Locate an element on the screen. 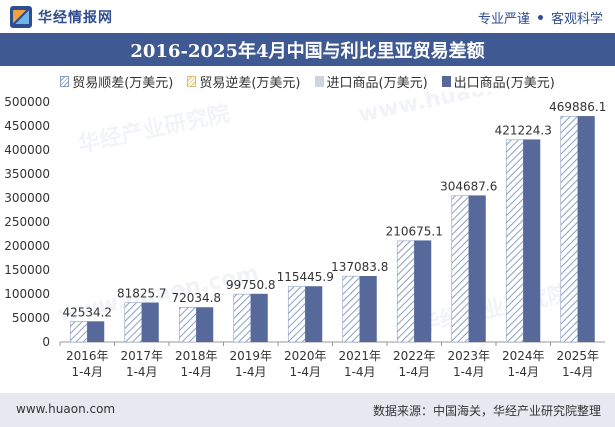 This screenshot has height=427, width=615. footer-website: www.huaon.com is located at coordinates (66, 409).